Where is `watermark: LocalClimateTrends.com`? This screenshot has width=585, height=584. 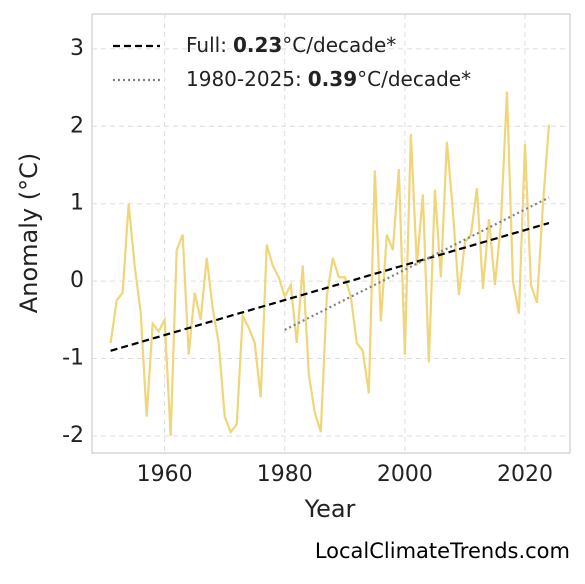 watermark: LocalClimateTrends.com is located at coordinates (442, 551).